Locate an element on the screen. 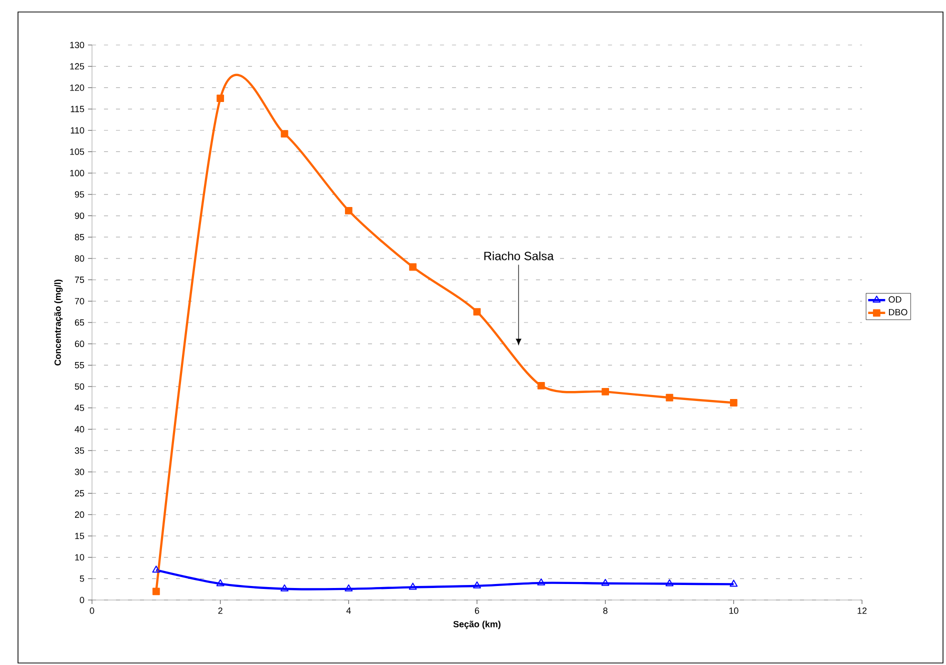  y-tick-label: 25 is located at coordinates (79, 493).